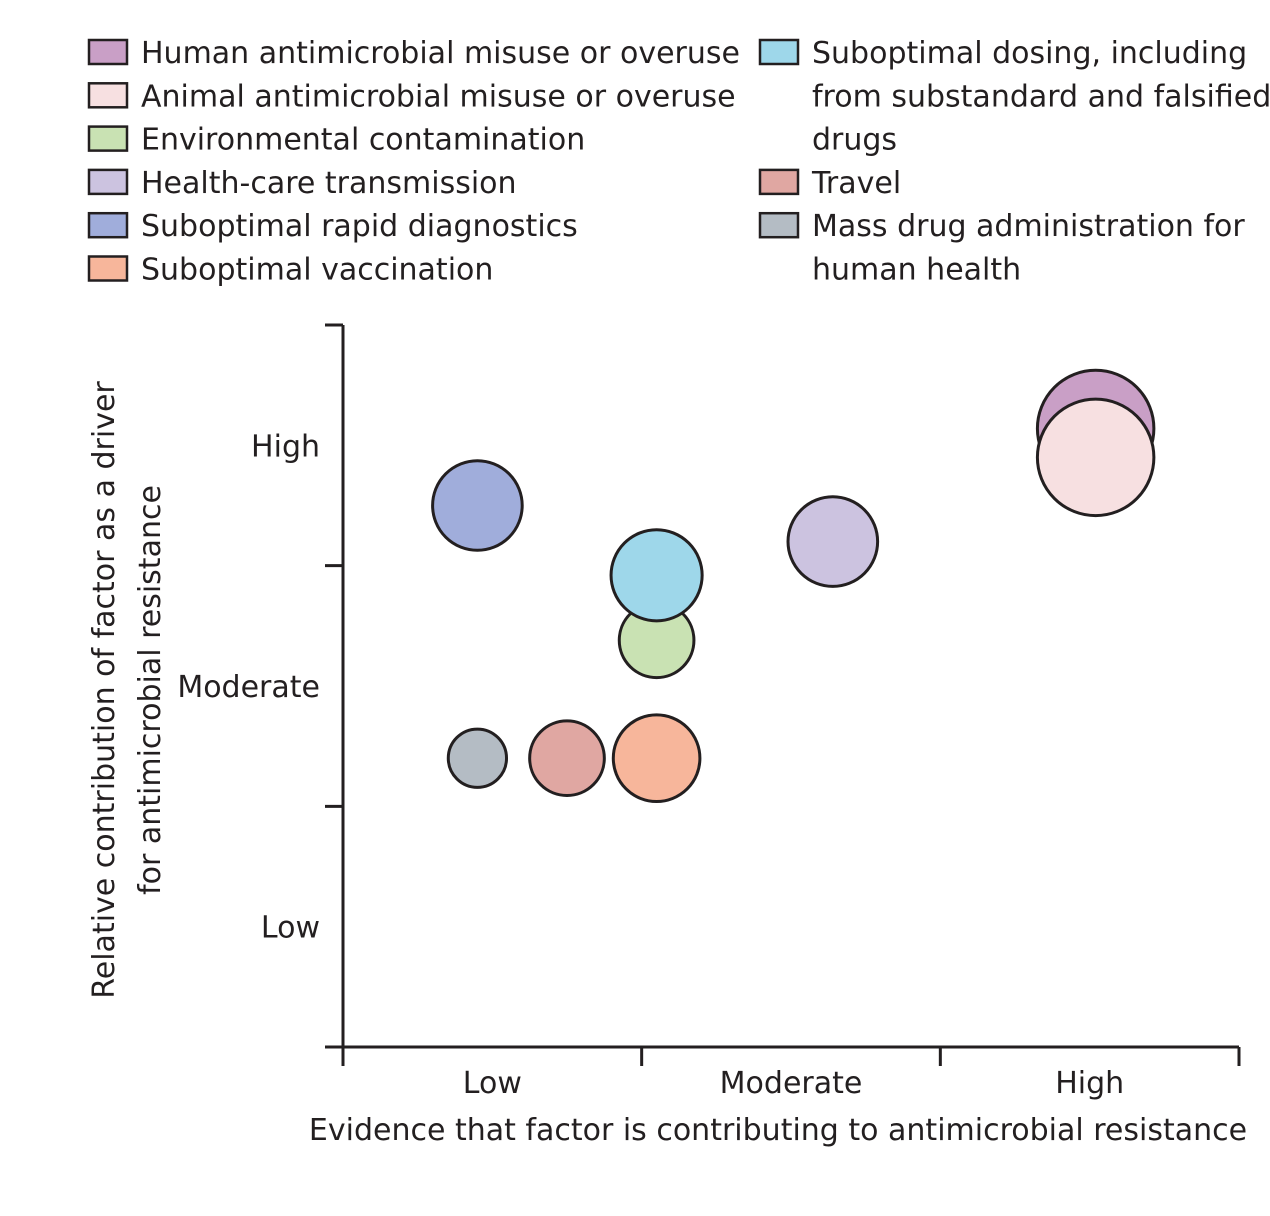 The width and height of the screenshot is (1270, 1216). Describe the element at coordinates (854, 140) in the screenshot. I see `legend-label: drugs` at that location.